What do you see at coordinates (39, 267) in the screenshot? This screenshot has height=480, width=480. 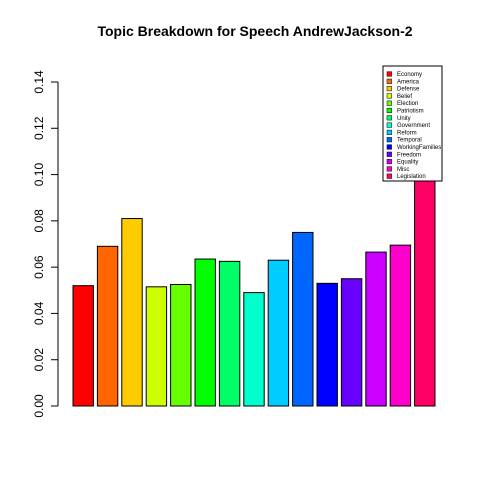 I see `y-tick-label: 0.06` at bounding box center [39, 267].